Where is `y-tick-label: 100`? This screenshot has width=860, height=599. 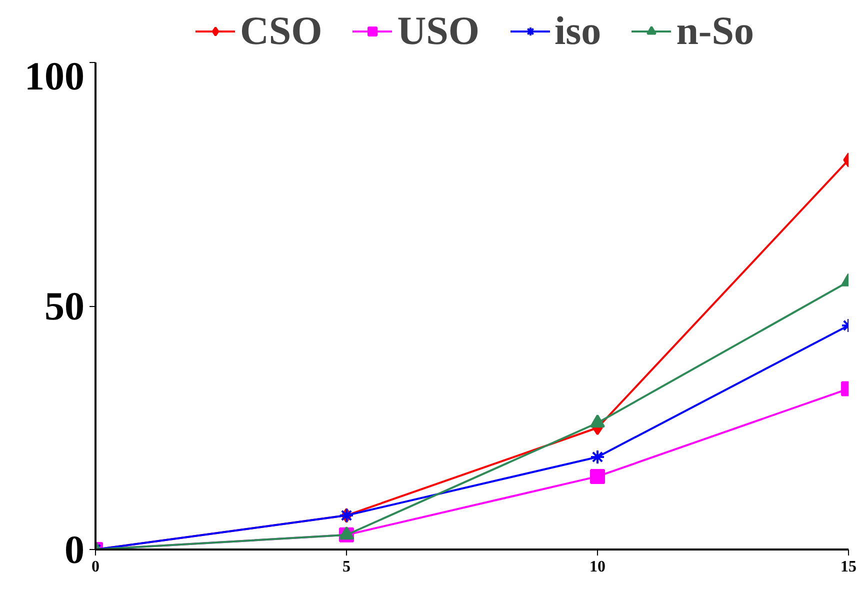 y-tick-label: 100 is located at coordinates (54, 76).